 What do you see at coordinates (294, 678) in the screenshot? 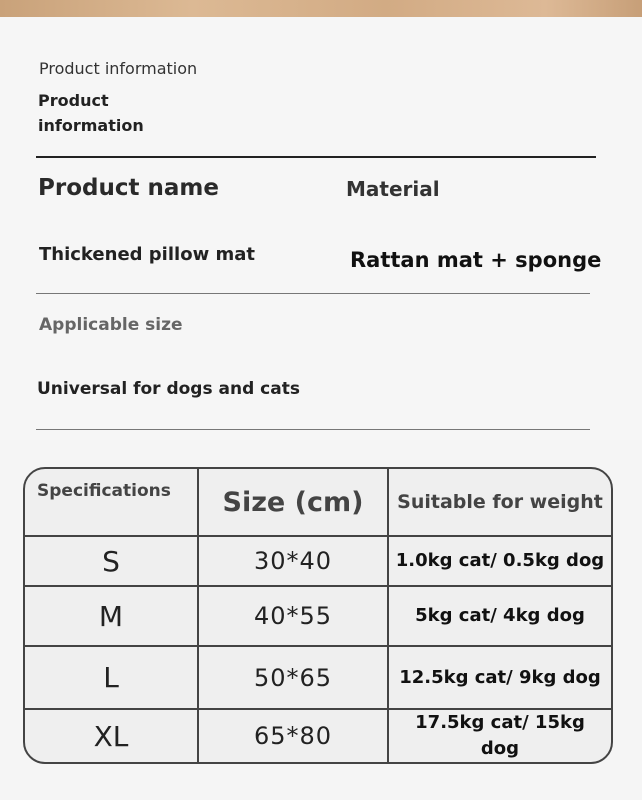
I see `size-cell: 50*65` at bounding box center [294, 678].